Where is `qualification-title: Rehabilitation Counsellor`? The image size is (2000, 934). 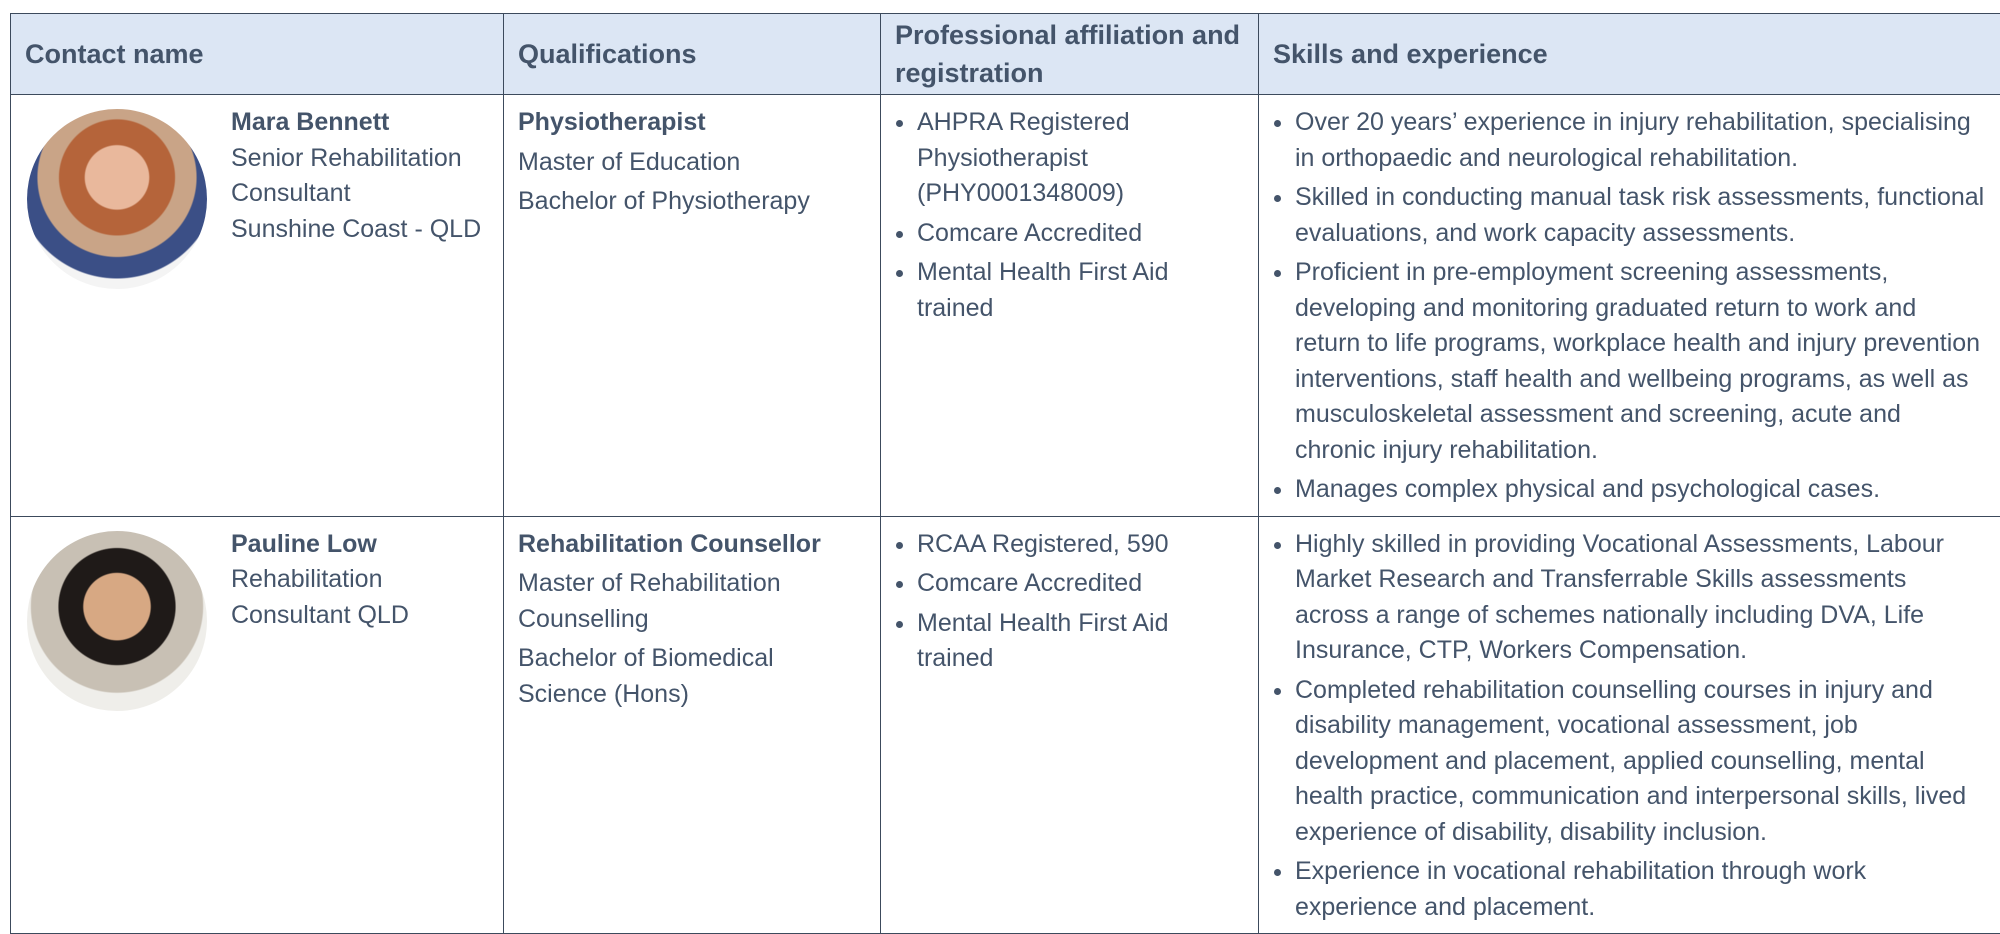 qualification-title: Rehabilitation Counsellor is located at coordinates (669, 544).